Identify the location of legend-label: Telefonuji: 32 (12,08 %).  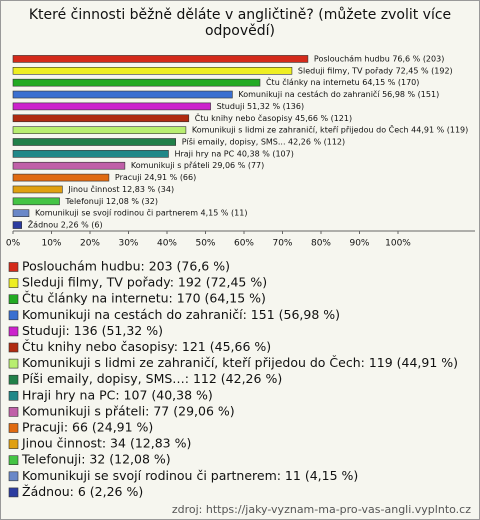
(96, 459).